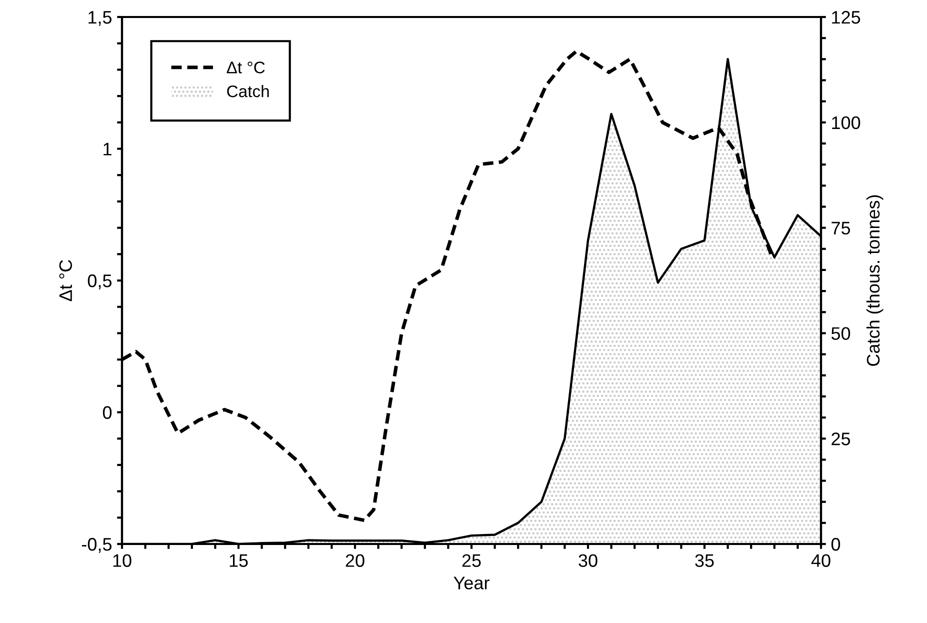  I want to click on x-tick-label: 30, so click(588, 560).